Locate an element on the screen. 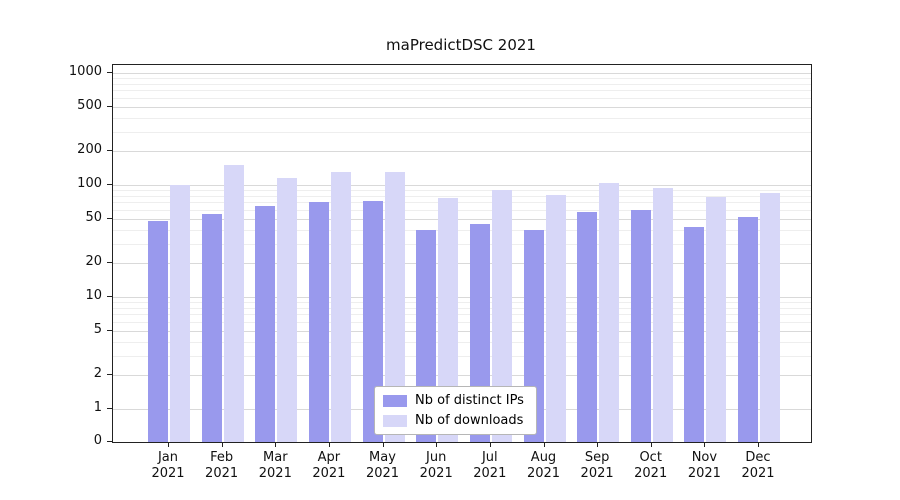 The image size is (900, 500). bar-distinct-ips-dec is located at coordinates (748, 329).